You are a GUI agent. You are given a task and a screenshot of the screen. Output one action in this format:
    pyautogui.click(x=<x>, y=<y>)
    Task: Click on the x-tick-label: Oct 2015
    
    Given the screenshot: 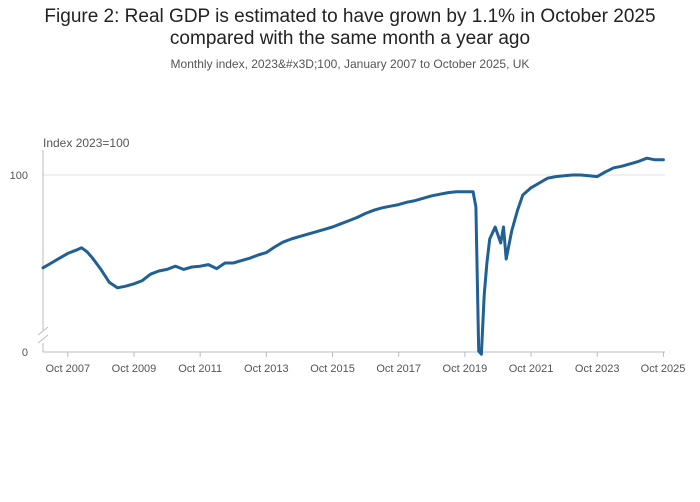 What is the action you would take?
    pyautogui.click(x=332, y=369)
    